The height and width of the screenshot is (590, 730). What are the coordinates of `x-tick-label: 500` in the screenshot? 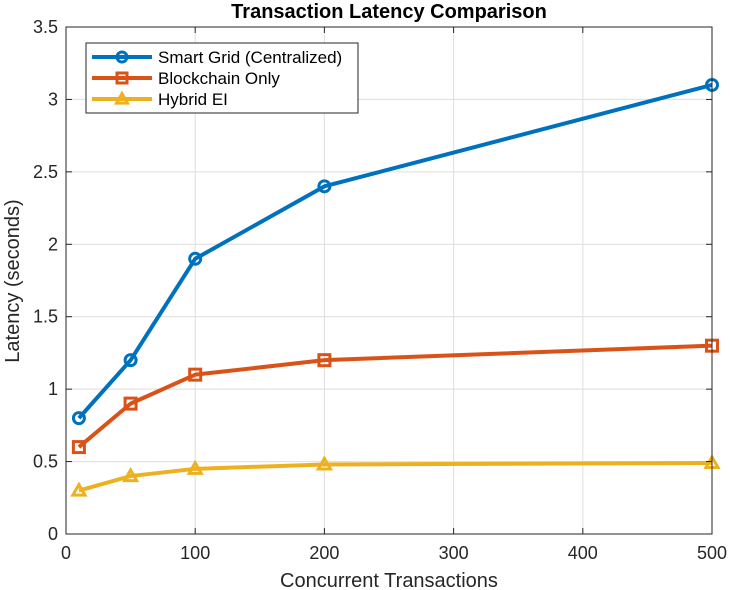 It's located at (712, 553).